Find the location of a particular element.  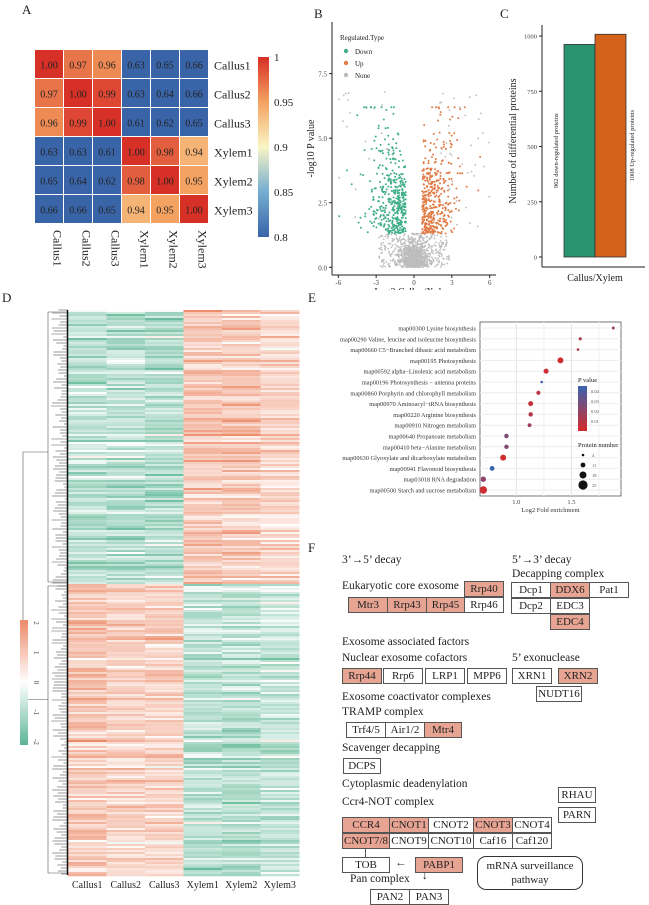

protein-edc4: EDC4 is located at coordinates (570, 622).